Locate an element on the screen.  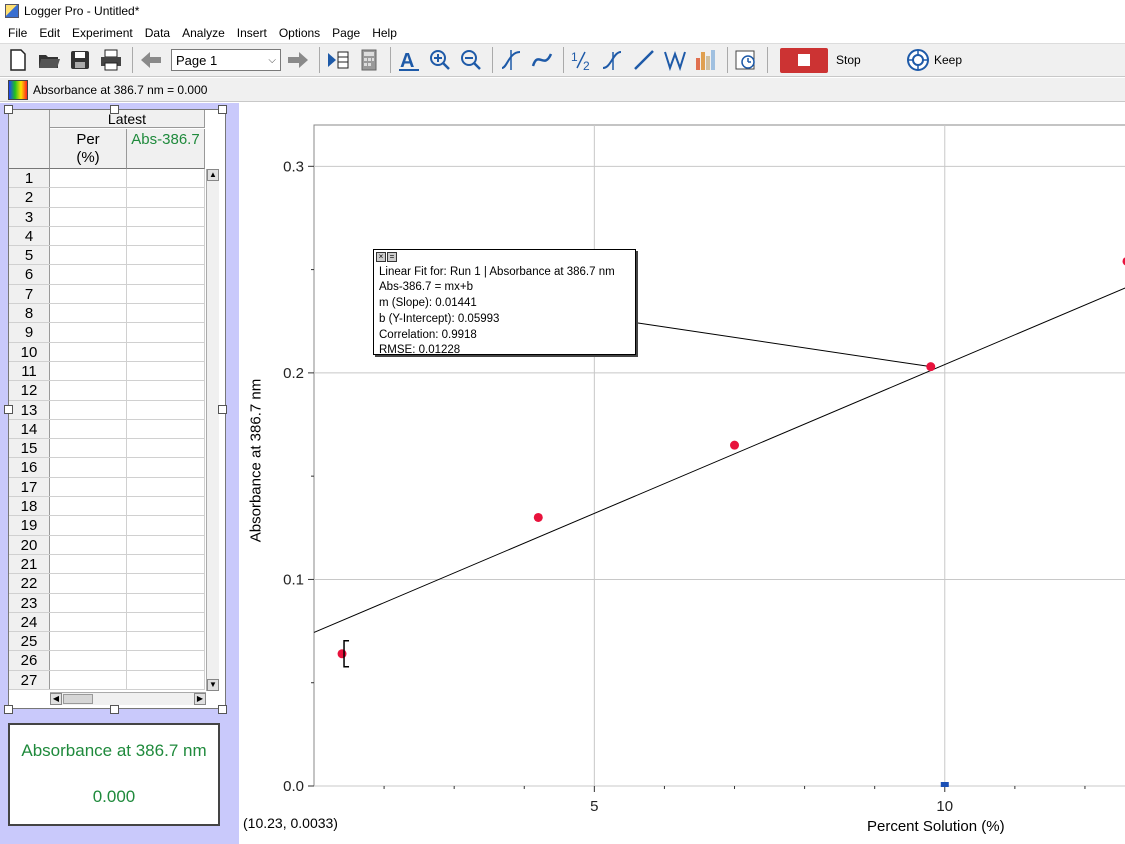
table-row: 27 is located at coordinates (107, 680).